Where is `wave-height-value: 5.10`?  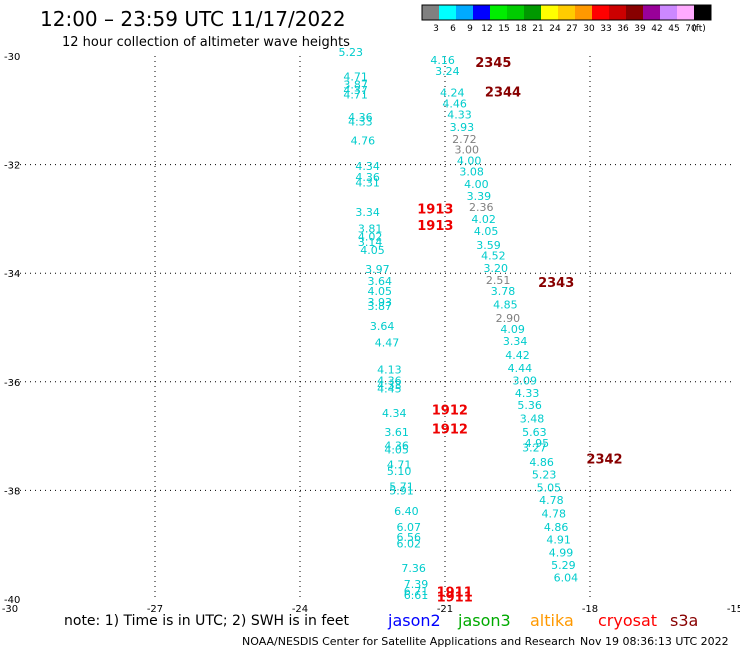
wave-height-value: 5.10 is located at coordinates (399, 471).